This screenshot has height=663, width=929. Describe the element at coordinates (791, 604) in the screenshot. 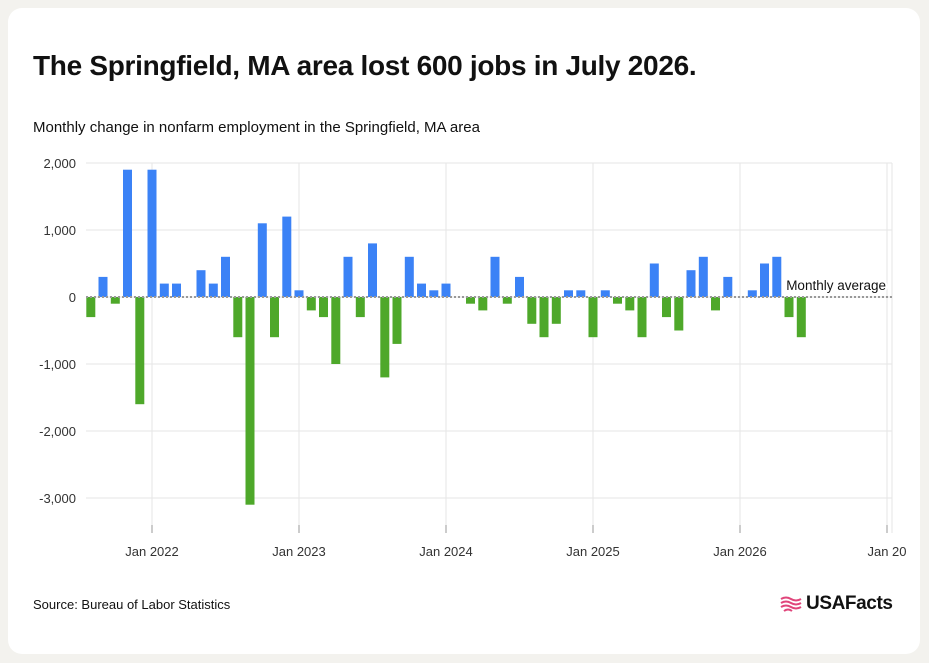

I see `flag-icon` at that location.